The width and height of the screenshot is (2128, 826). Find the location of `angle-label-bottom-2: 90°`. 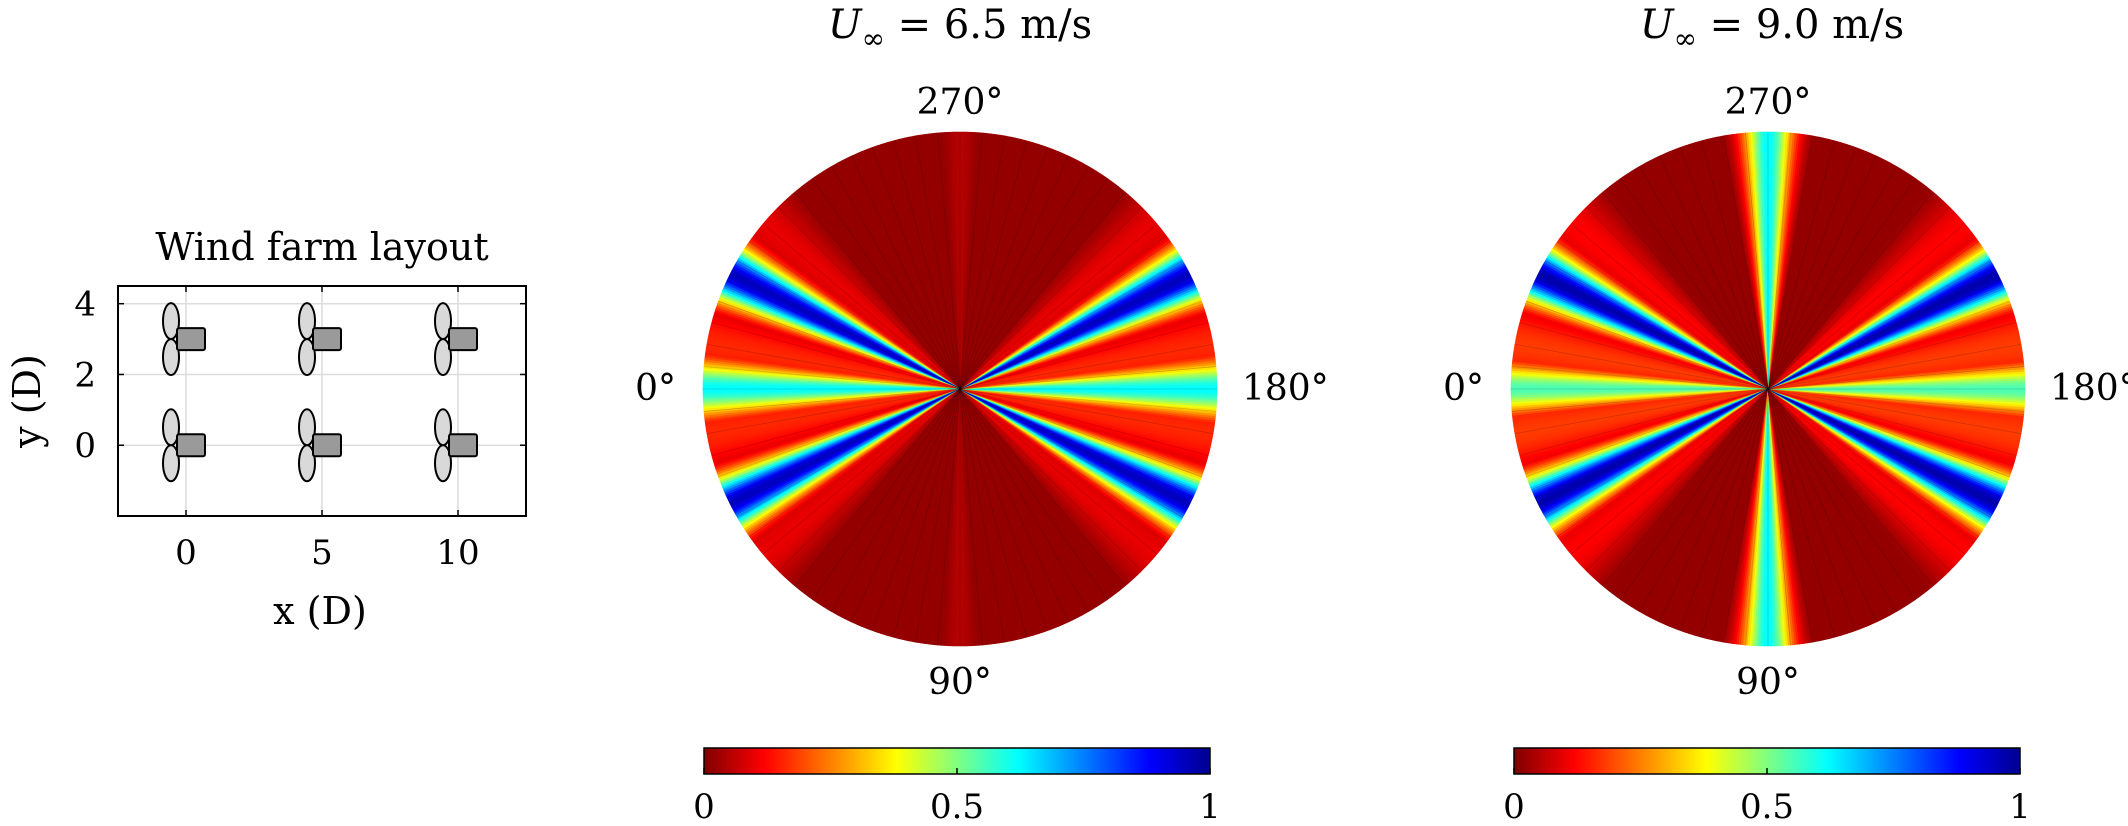

angle-label-bottom-2: 90° is located at coordinates (1768, 682).